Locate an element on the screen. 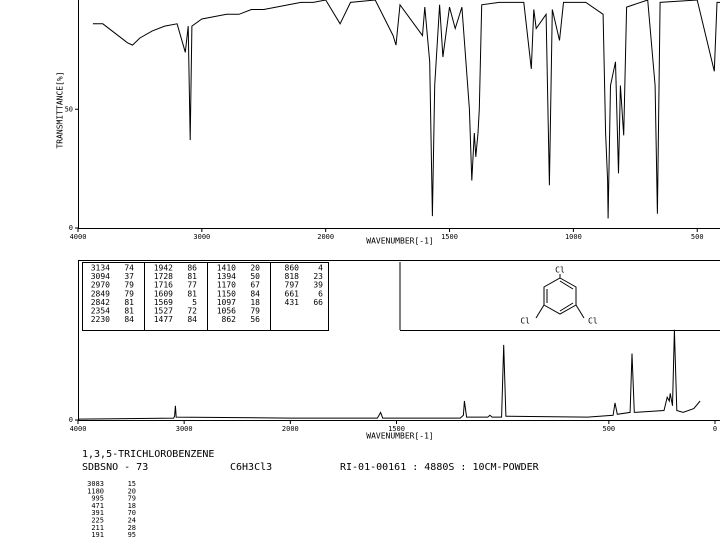 This screenshot has width=720, height=540. peak-intensity: 77 is located at coordinates (192, 285).